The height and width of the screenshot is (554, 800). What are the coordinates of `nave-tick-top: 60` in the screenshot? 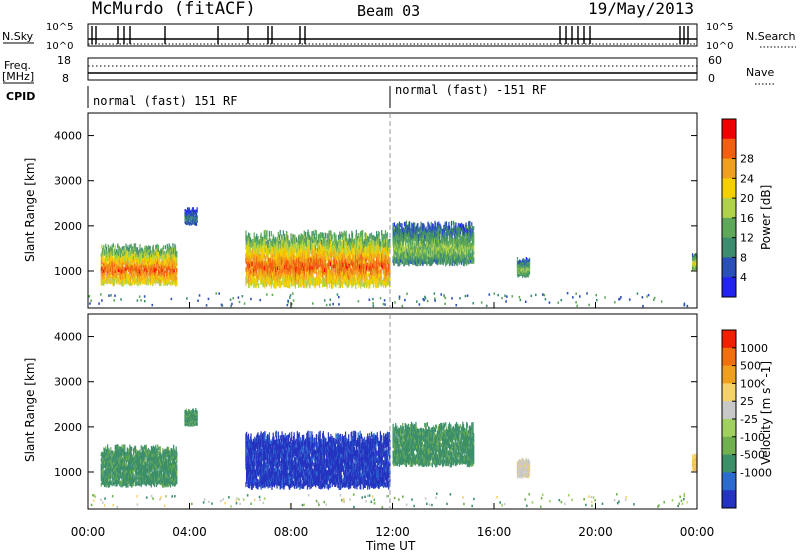 It's located at (715, 60).